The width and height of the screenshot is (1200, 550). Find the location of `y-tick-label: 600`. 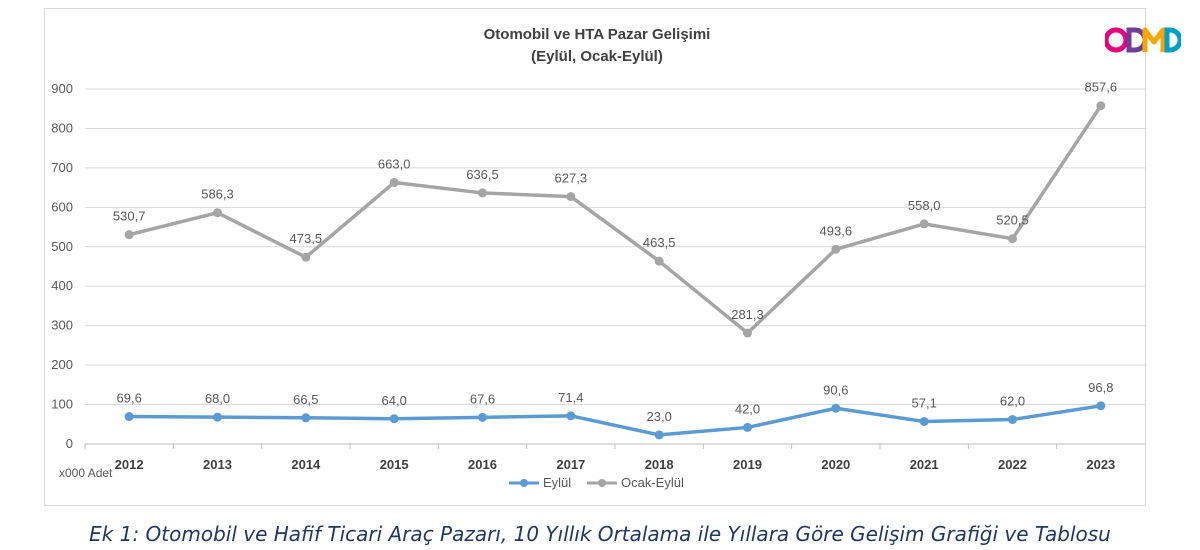

y-tick-label: 600 is located at coordinates (62, 206).